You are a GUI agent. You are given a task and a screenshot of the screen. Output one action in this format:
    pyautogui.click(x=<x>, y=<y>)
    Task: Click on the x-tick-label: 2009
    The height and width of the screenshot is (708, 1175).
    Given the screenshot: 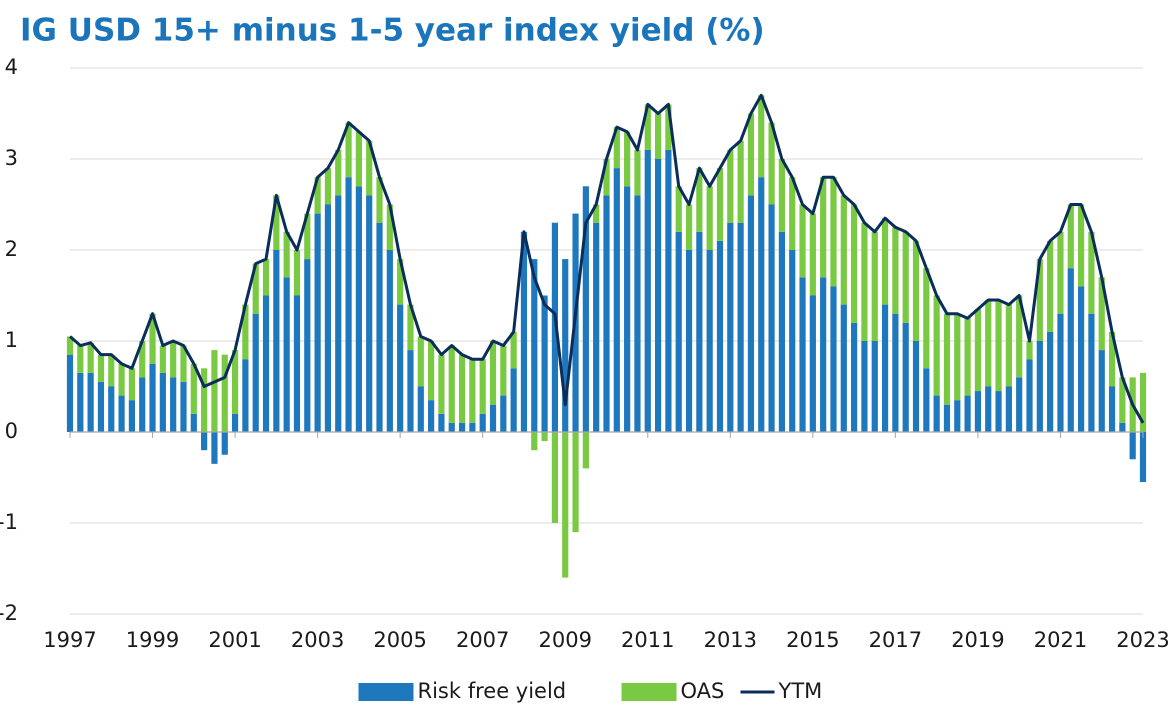 What is the action you would take?
    pyautogui.click(x=565, y=640)
    